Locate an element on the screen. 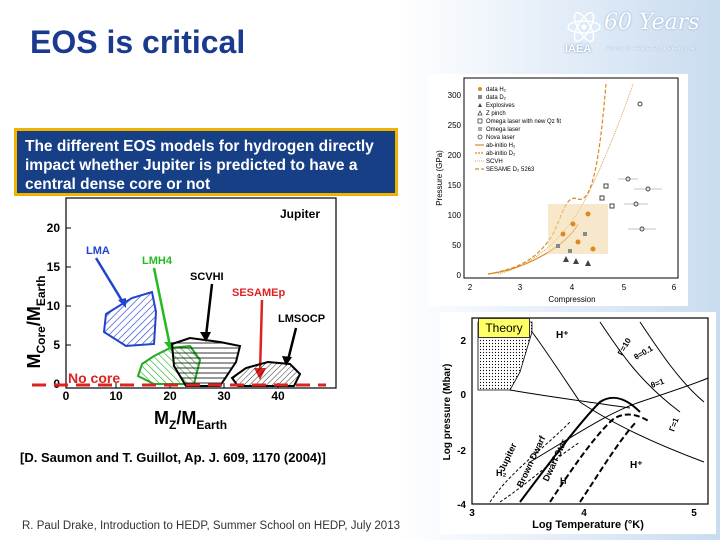 The height and width of the screenshot is (540, 720). h2-label: H₂ is located at coordinates (501, 473).